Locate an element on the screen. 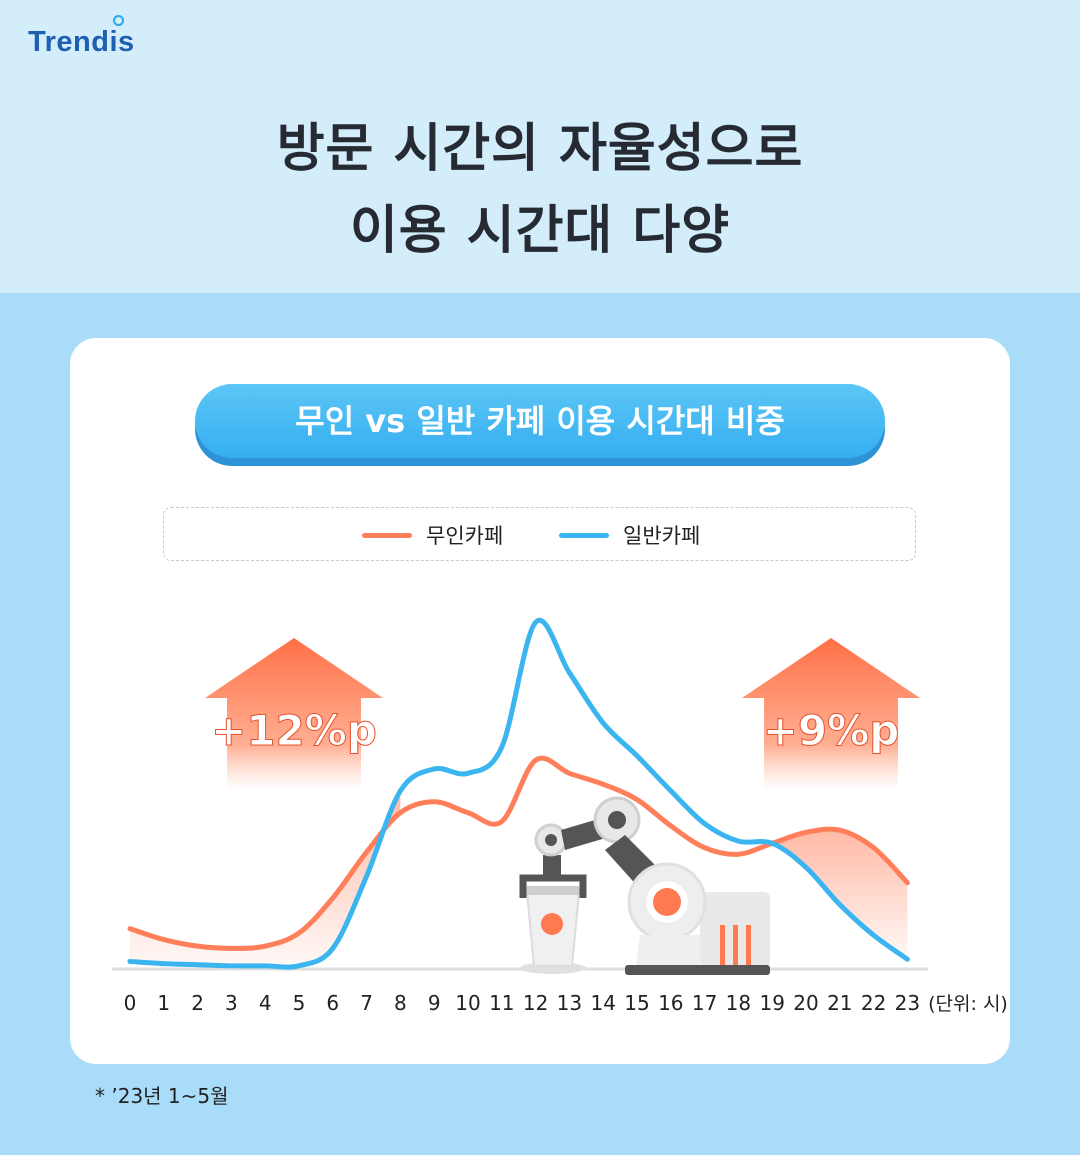 The image size is (1080, 1155). x-tick-label: 14 is located at coordinates (602, 1003).